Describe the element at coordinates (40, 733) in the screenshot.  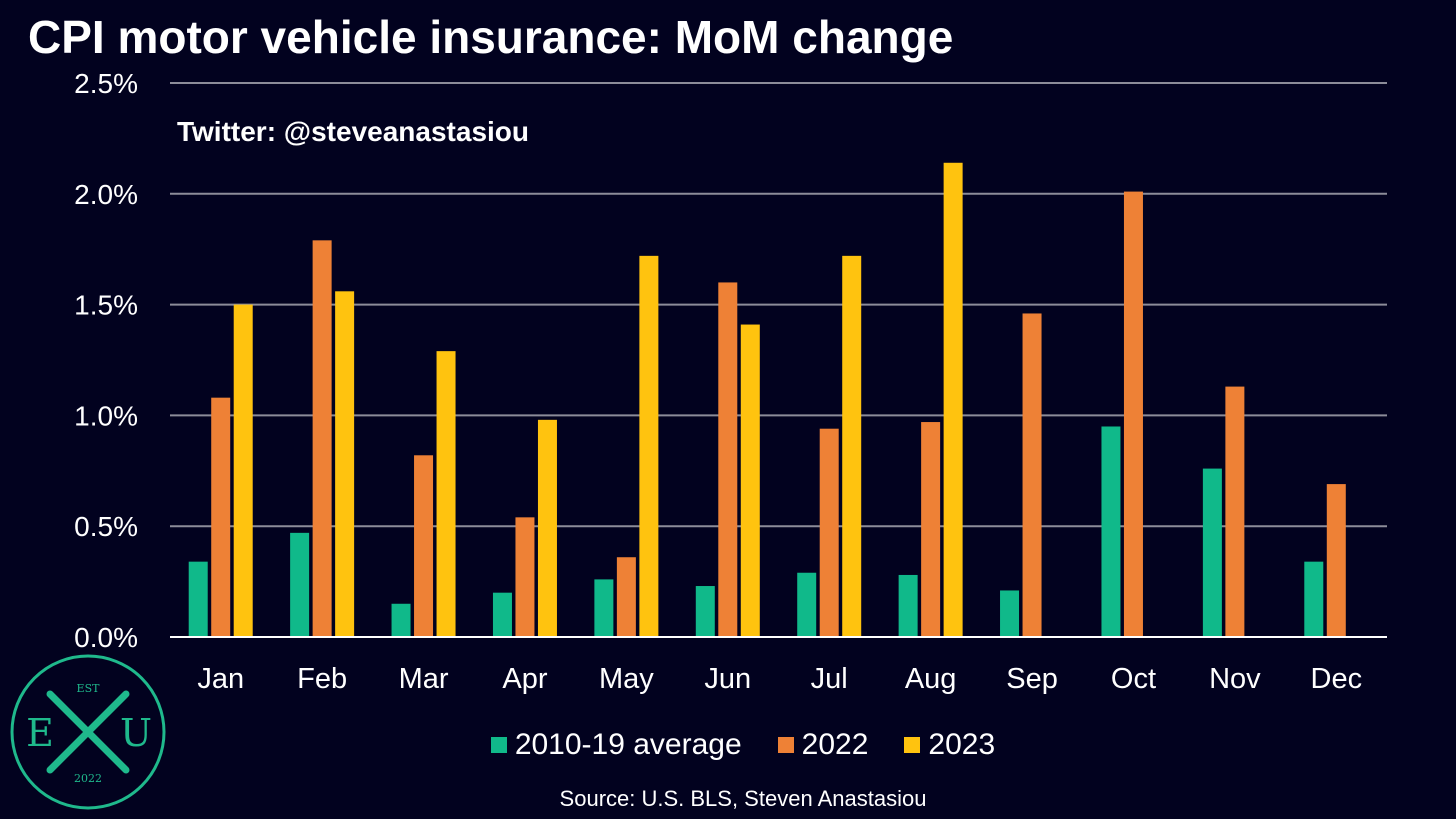
I see `logo-e: E` at that location.